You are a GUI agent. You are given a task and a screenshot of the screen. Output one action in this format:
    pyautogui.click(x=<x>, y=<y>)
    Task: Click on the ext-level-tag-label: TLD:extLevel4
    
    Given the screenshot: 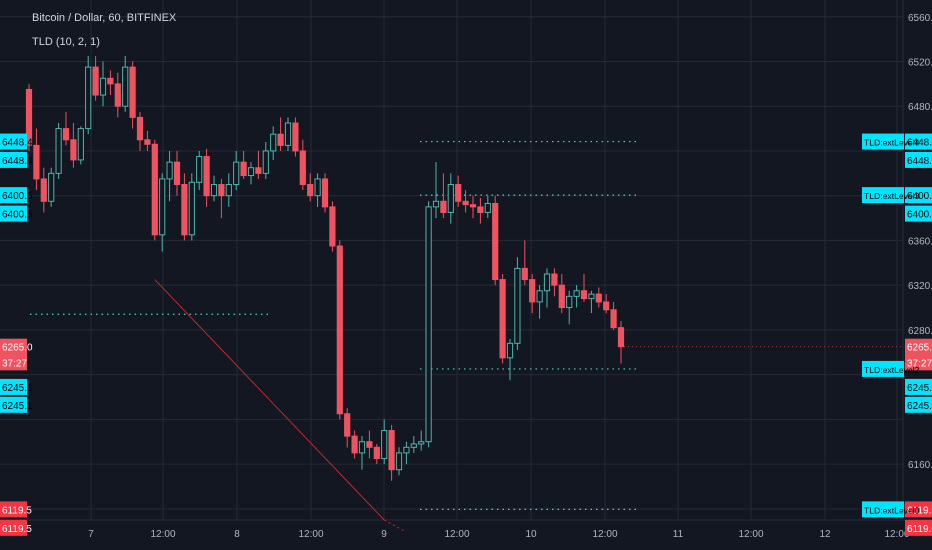 What is the action you would take?
    pyautogui.click(x=892, y=143)
    